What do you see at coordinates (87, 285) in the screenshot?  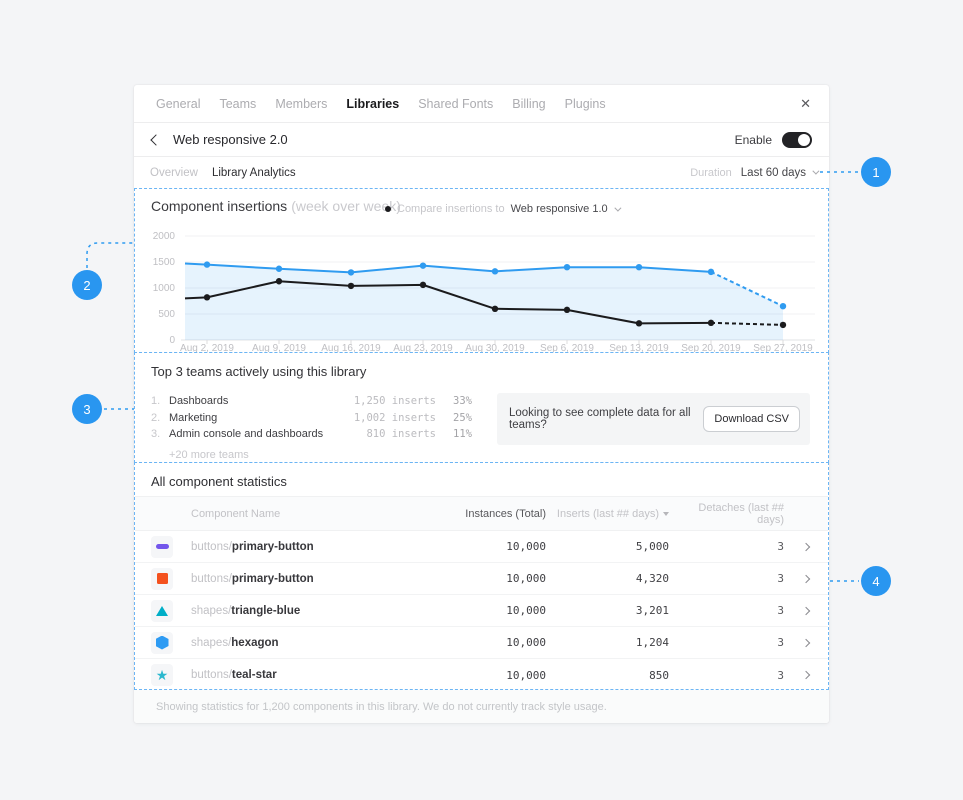 I see `callout-badge-2: 2` at bounding box center [87, 285].